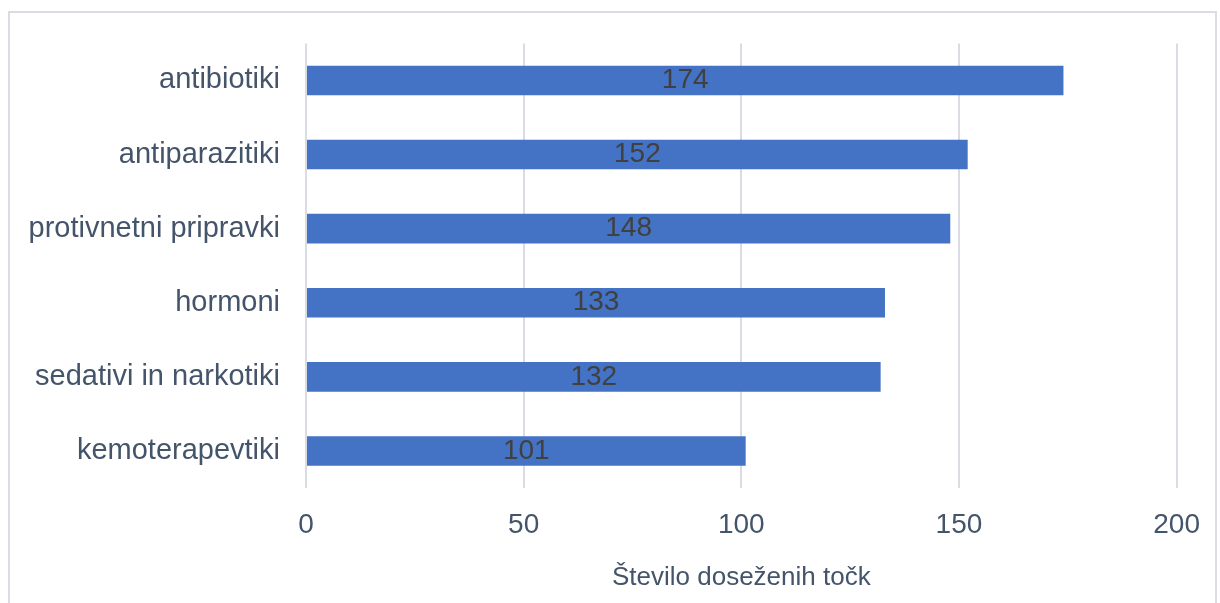 The image size is (1220, 603). I want to click on x-tick-label: 0, so click(306, 523).